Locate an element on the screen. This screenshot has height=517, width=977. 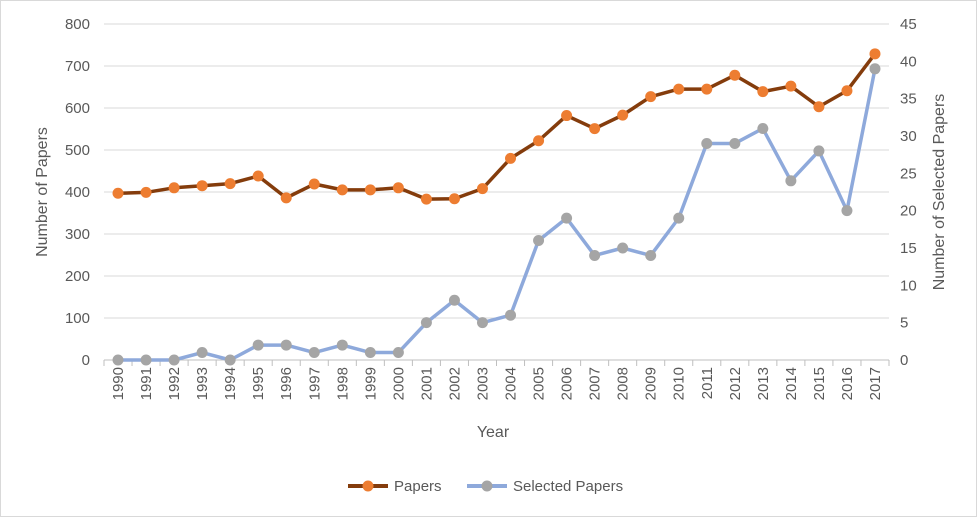
x-tick-label: 1994 is located at coordinates (230, 383).